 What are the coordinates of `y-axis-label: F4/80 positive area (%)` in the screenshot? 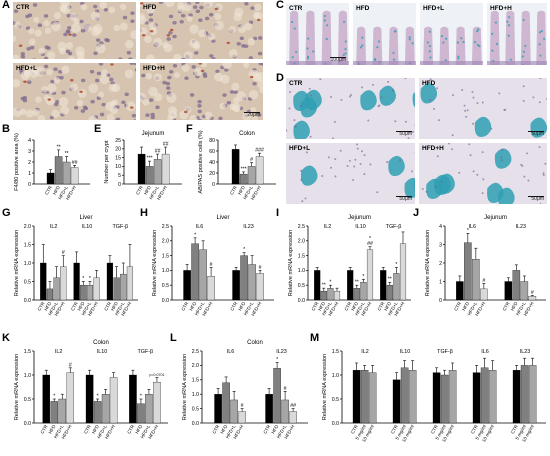 It's located at (17, 162).